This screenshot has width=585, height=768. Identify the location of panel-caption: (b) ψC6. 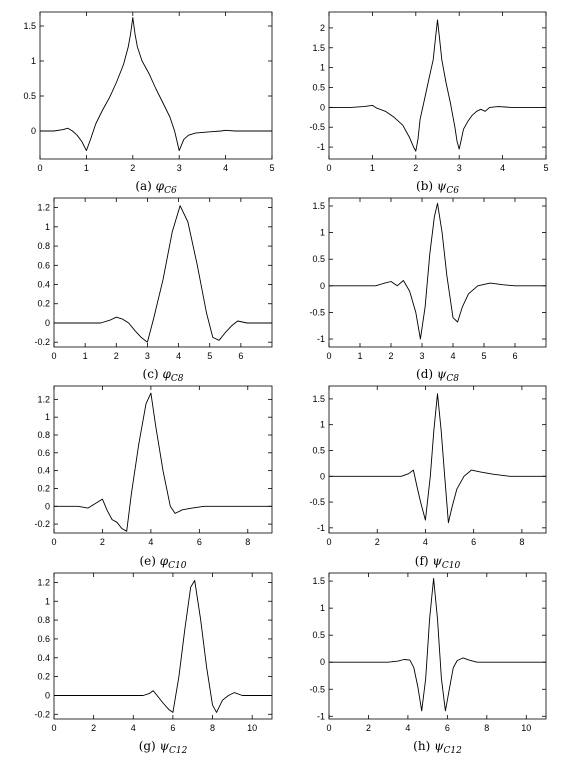
(437, 187).